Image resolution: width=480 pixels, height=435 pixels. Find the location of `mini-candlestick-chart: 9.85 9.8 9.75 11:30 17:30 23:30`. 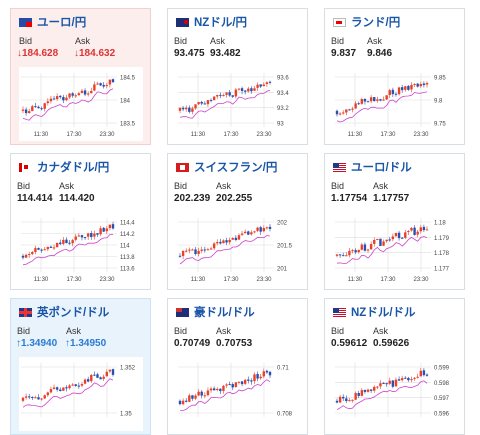

mini-candlestick-chart: 9.85 9.8 9.75 11:30 17:30 23:30 is located at coordinates (395, 104).